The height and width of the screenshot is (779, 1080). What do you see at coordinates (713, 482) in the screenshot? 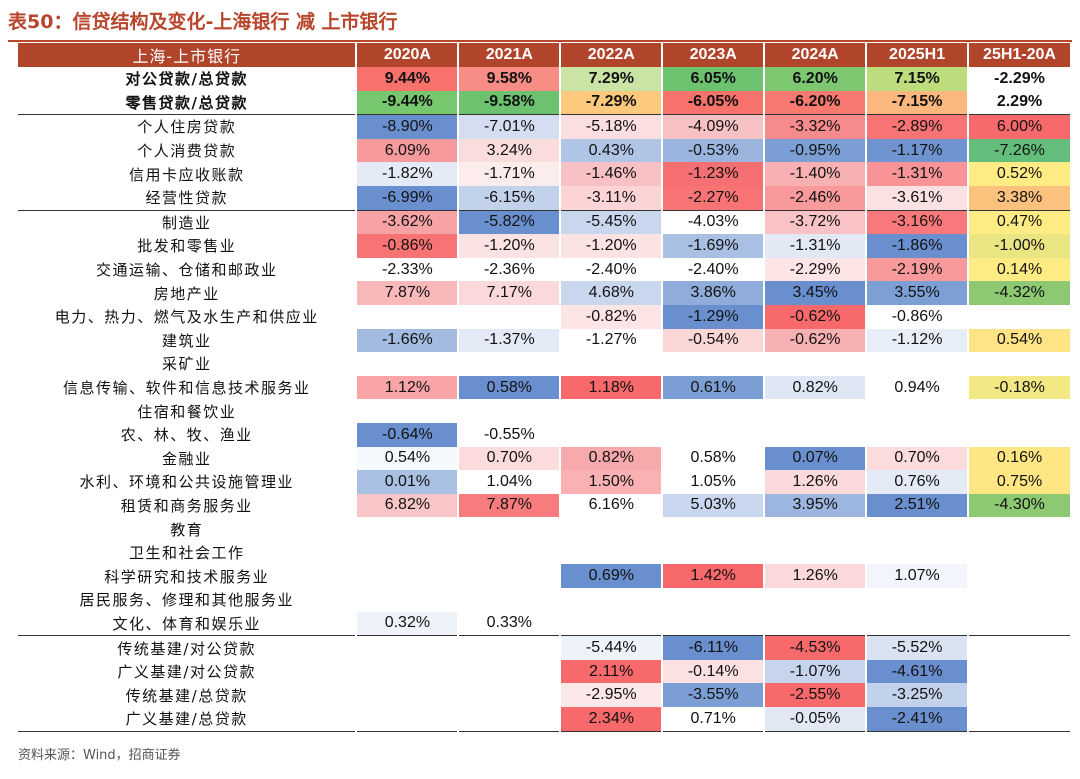
I see `value-cell: 1.05%` at bounding box center [713, 482].